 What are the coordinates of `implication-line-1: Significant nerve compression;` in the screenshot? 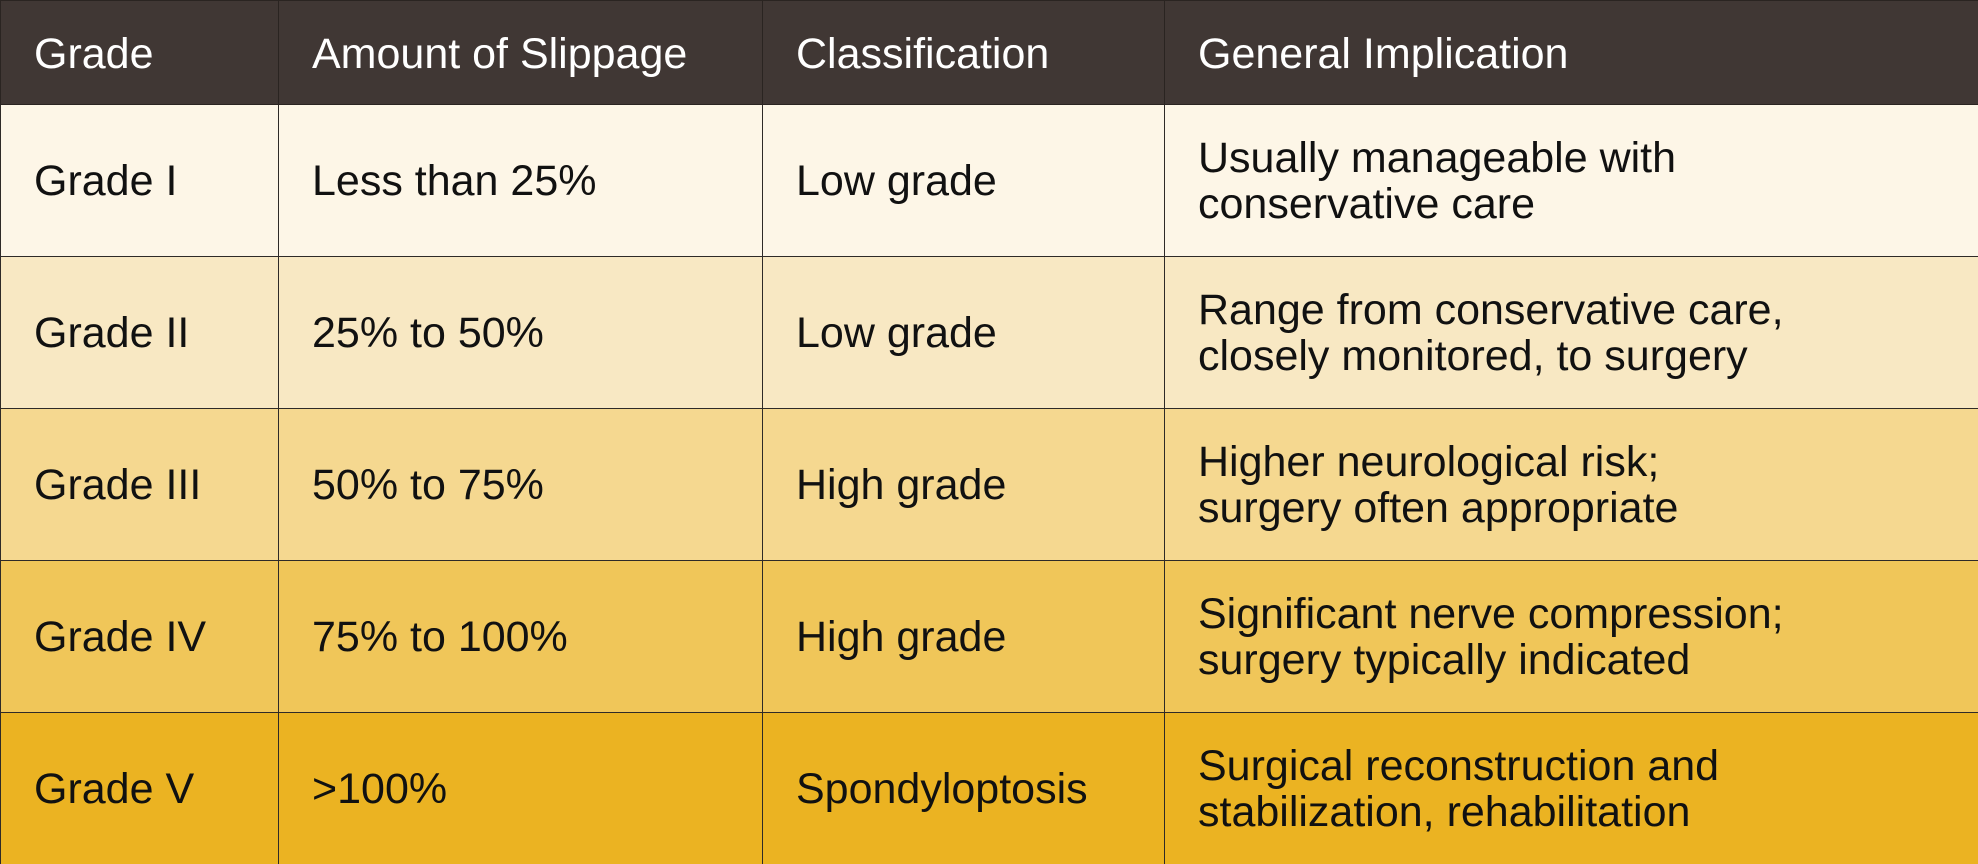 It's located at (1491, 613).